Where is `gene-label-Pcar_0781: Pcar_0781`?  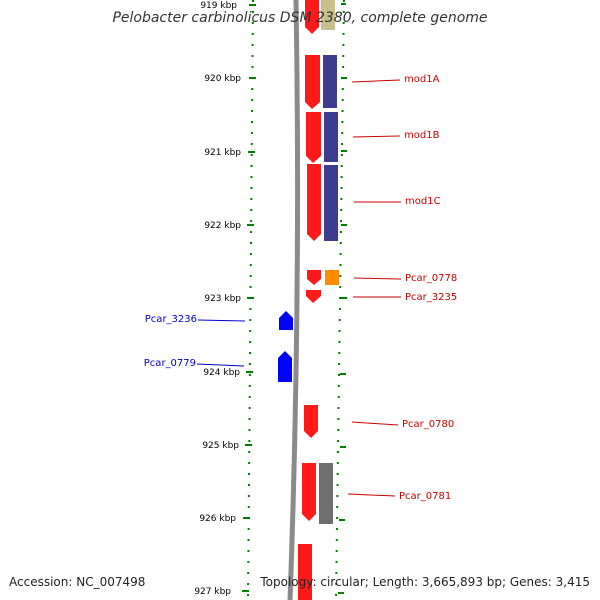 gene-label-Pcar_0781: Pcar_0781 is located at coordinates (425, 496).